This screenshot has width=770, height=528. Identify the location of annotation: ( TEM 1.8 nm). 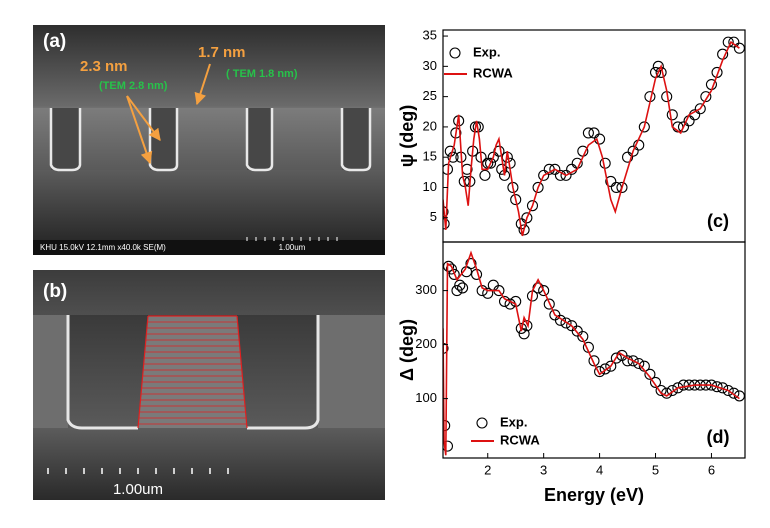
(262, 74).